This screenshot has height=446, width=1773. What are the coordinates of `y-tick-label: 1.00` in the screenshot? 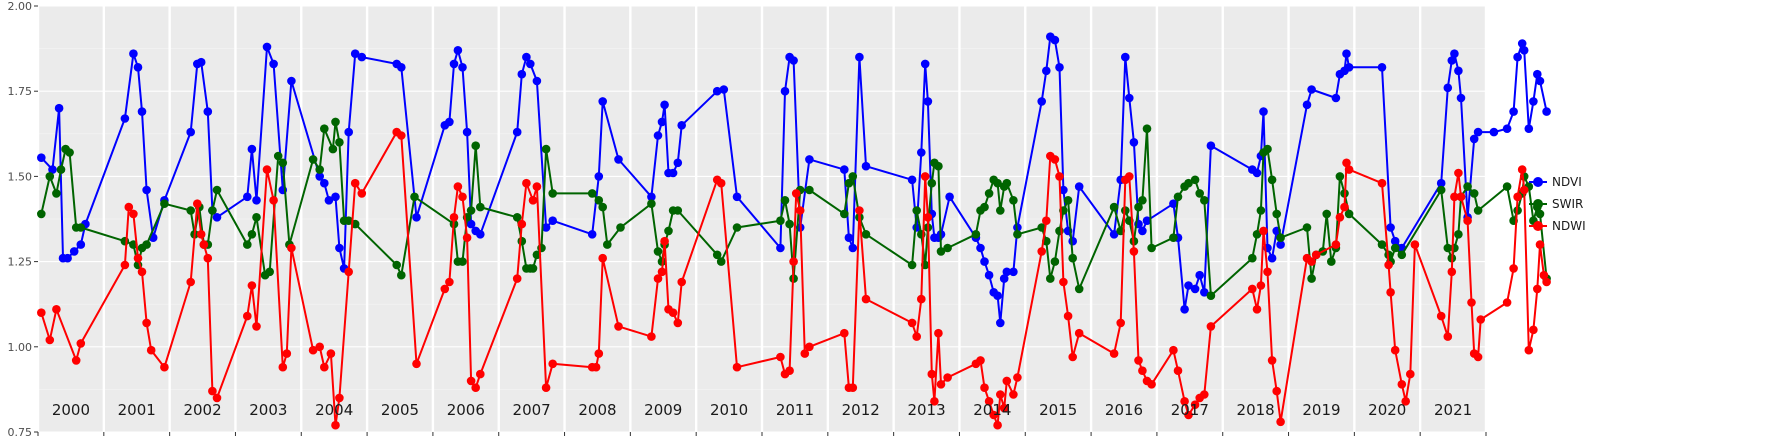 It's located at (20, 347).